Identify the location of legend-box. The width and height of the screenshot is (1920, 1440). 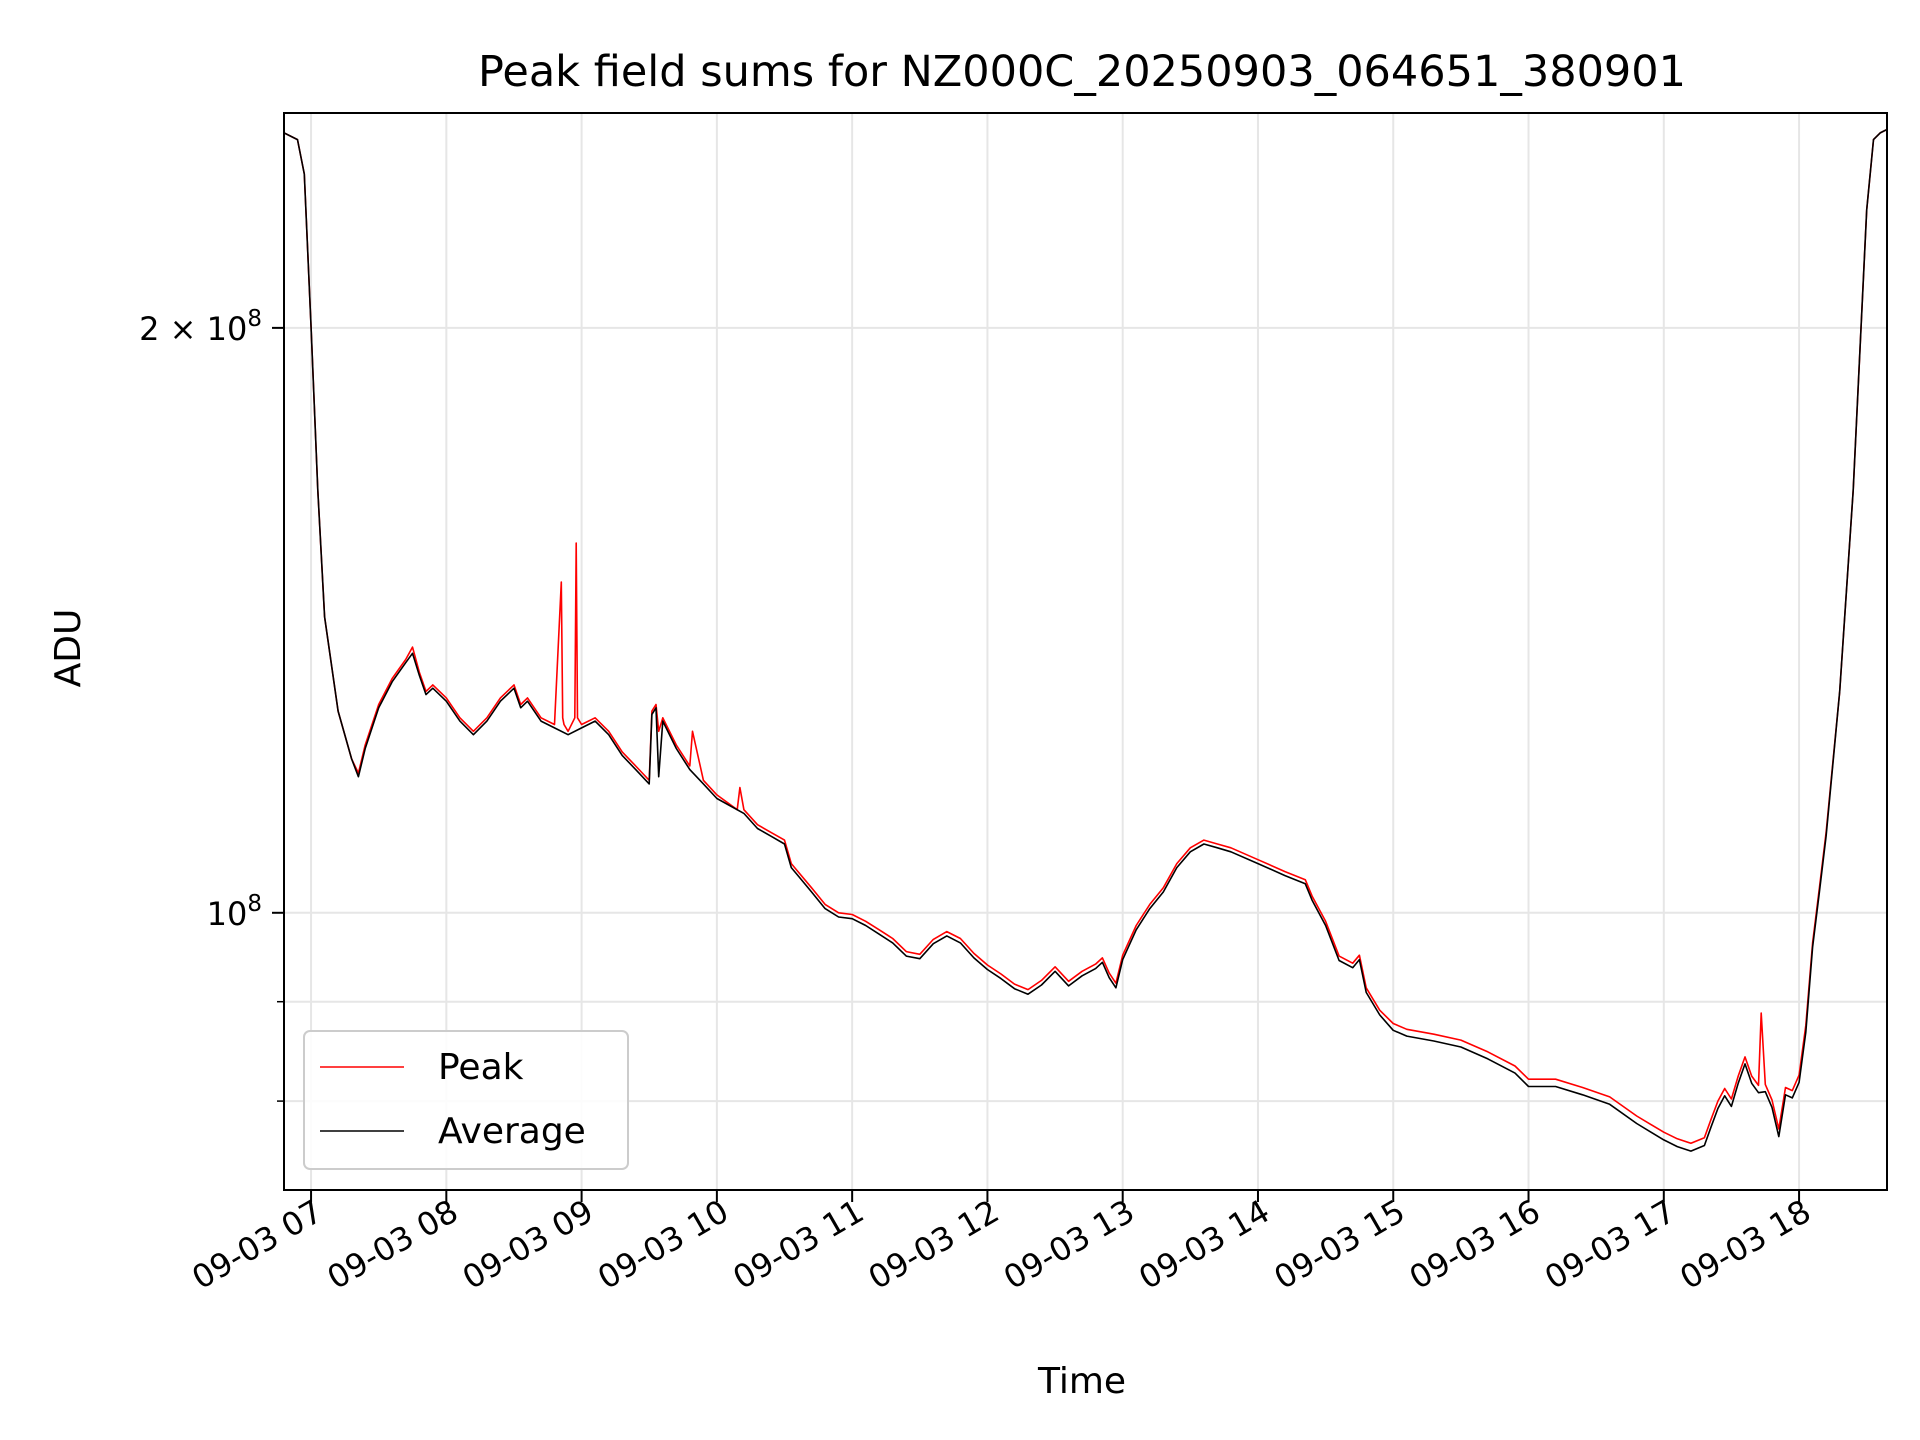
(466, 1100).